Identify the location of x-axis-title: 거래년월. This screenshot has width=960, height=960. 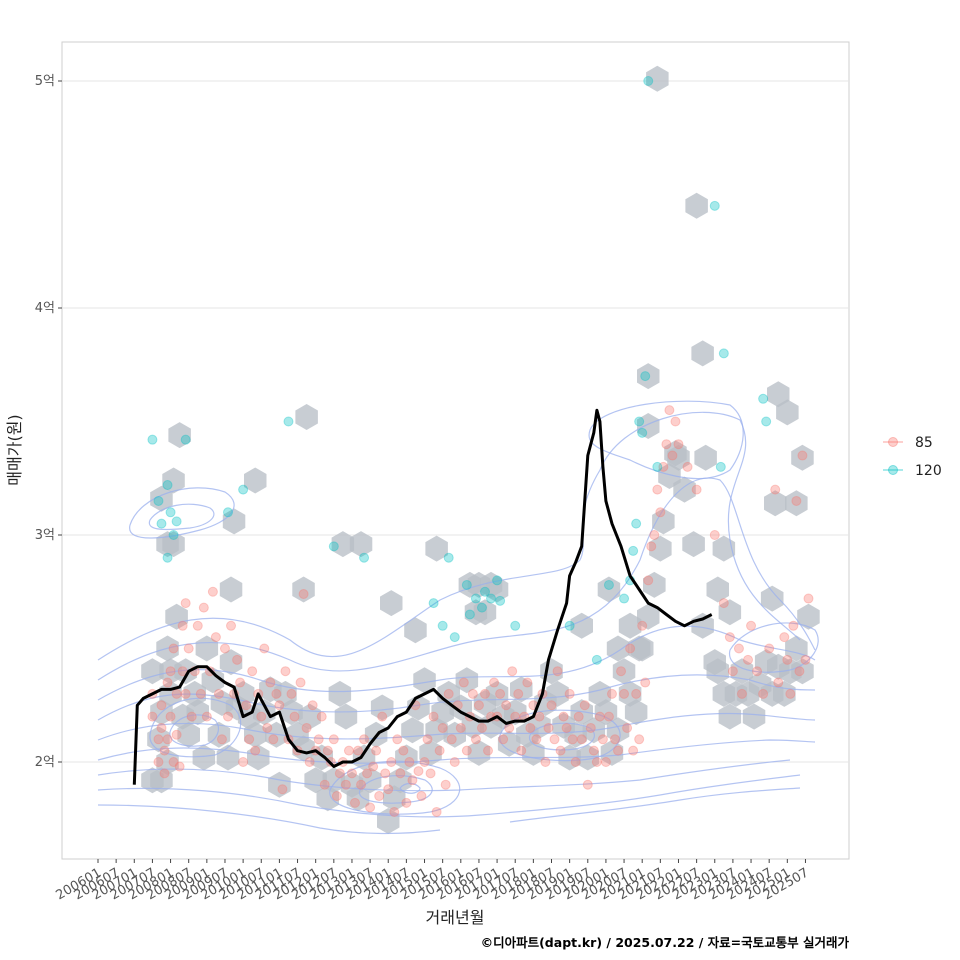
(455, 917).